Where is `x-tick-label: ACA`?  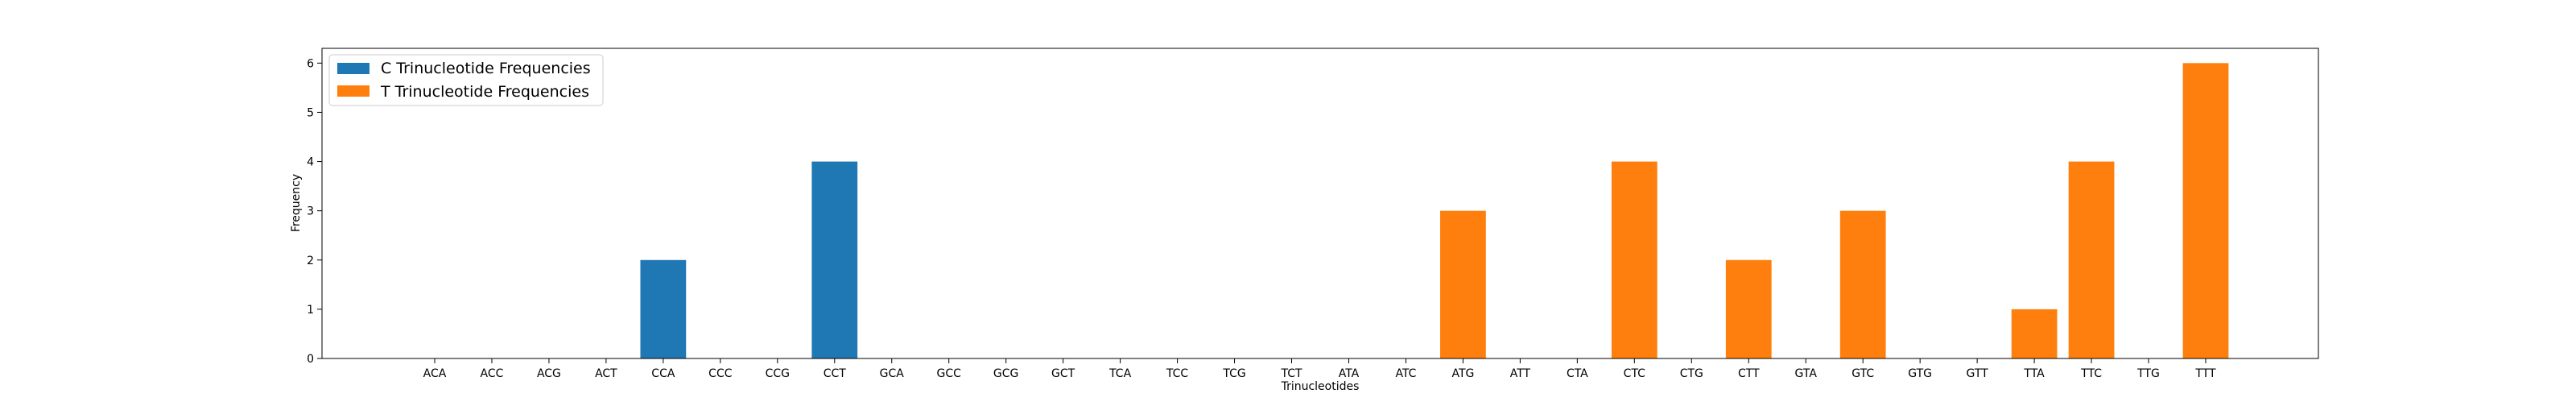 x-tick-label: ACA is located at coordinates (435, 374).